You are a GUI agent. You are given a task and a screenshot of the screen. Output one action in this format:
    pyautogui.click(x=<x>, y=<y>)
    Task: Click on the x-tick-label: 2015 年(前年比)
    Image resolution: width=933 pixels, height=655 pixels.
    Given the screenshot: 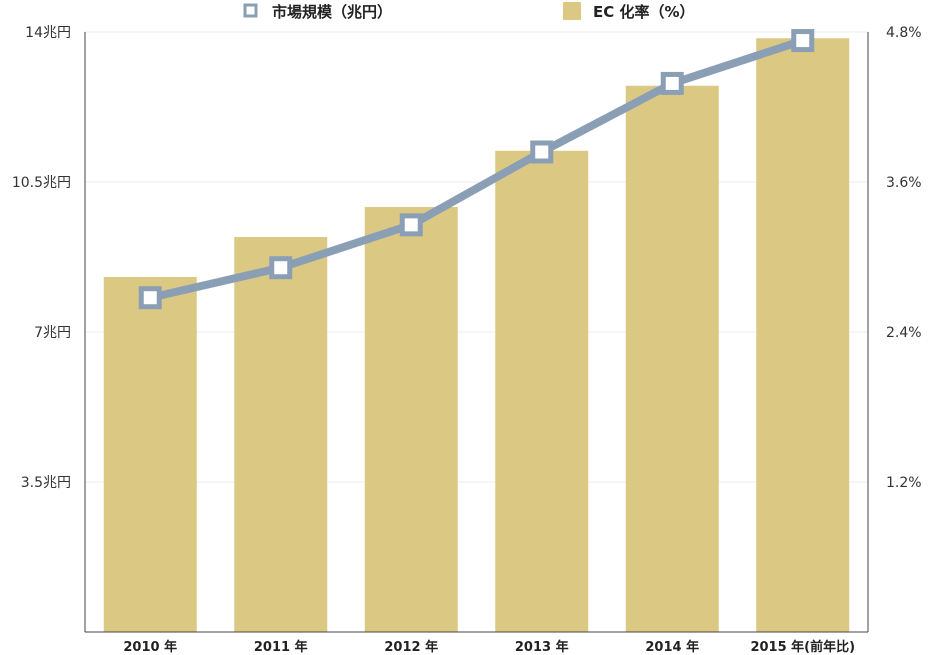 What is the action you would take?
    pyautogui.click(x=802, y=647)
    